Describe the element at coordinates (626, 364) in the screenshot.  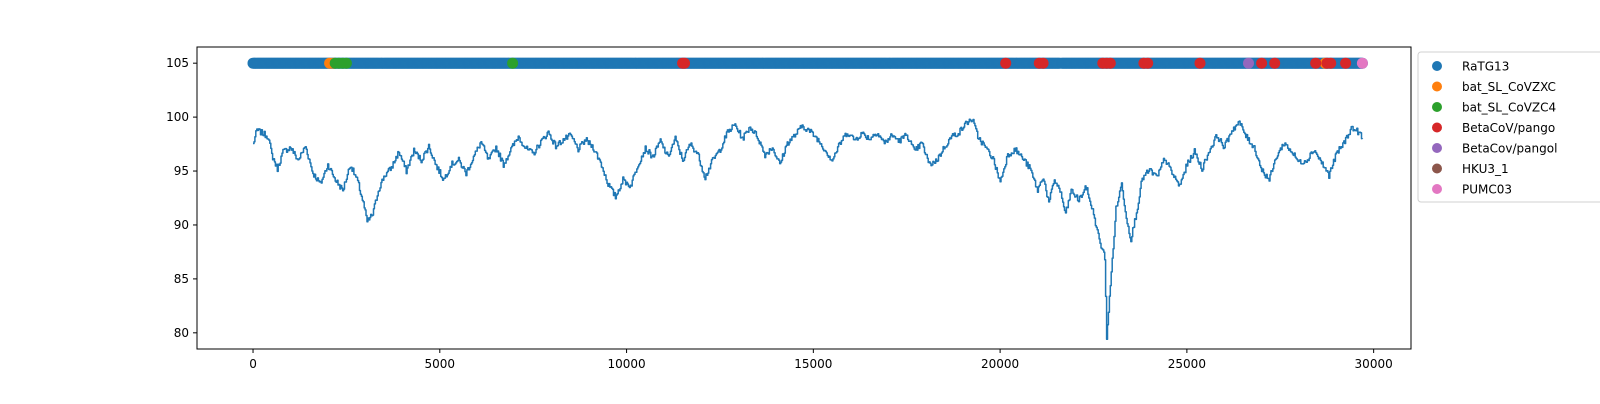
I see `x-tick-label: 10000` at that location.